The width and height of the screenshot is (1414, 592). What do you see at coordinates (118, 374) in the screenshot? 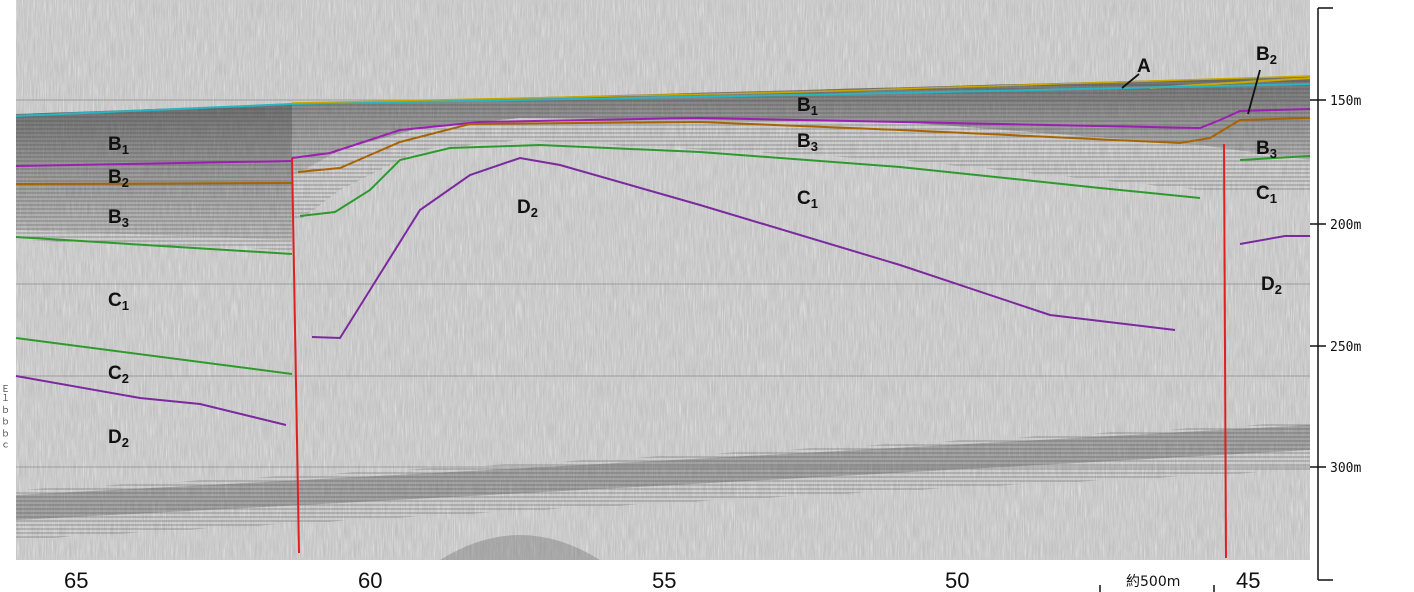
I see `label-C2-left: C2` at bounding box center [118, 374].